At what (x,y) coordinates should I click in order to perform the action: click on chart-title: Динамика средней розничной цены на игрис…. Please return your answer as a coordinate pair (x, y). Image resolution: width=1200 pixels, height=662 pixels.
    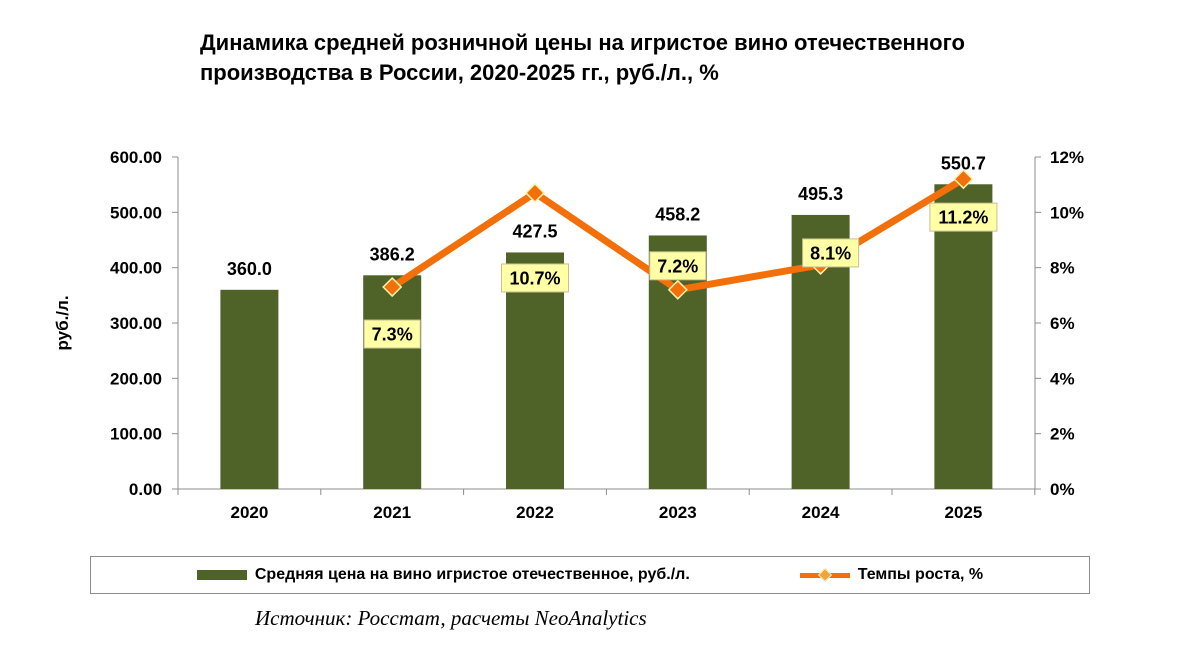
    Looking at the image, I should click on (582, 57).